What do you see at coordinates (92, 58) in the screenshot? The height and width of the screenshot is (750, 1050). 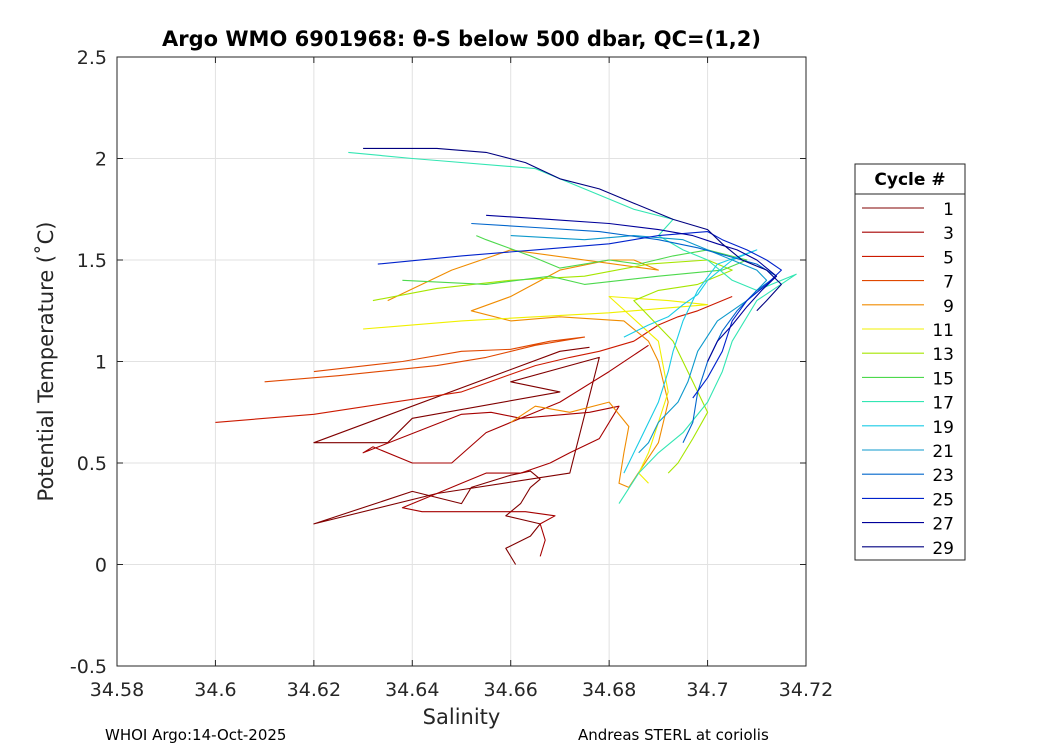 I see `y-tick-label-6: 2.5` at bounding box center [92, 58].